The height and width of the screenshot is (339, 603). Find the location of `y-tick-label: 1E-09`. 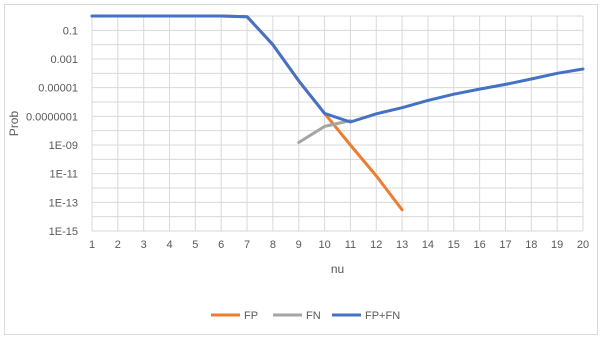

y-tick-label: 1E-09 is located at coordinates (63, 146).